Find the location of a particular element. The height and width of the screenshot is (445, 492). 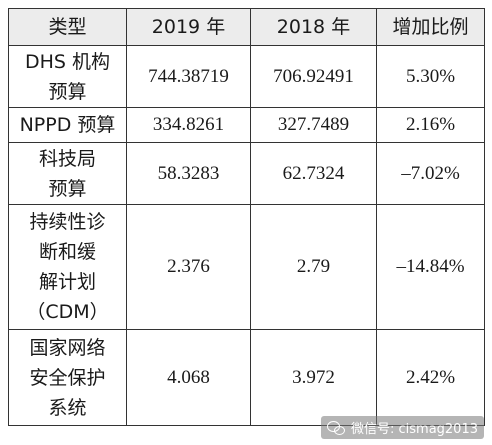

watermark: 微信号: cismag2013 is located at coordinates (402, 427).